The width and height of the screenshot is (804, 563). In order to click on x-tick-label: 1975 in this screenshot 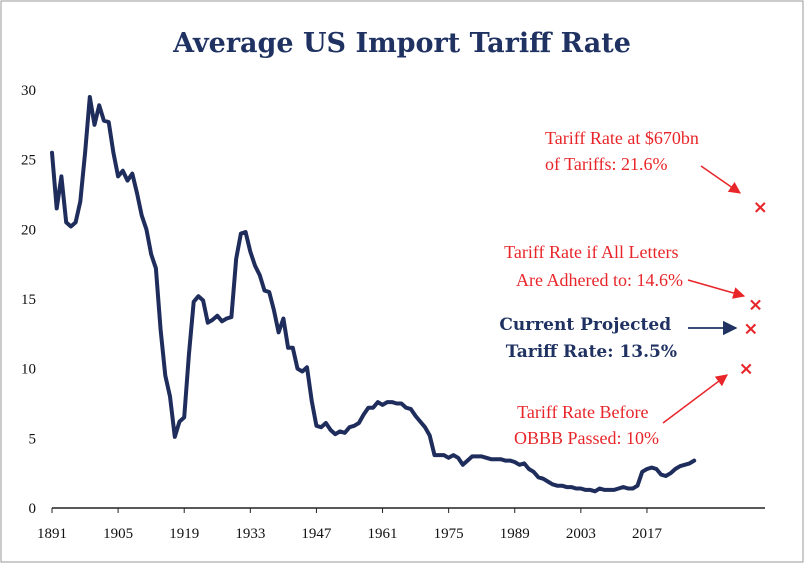, I will do `click(449, 534)`.